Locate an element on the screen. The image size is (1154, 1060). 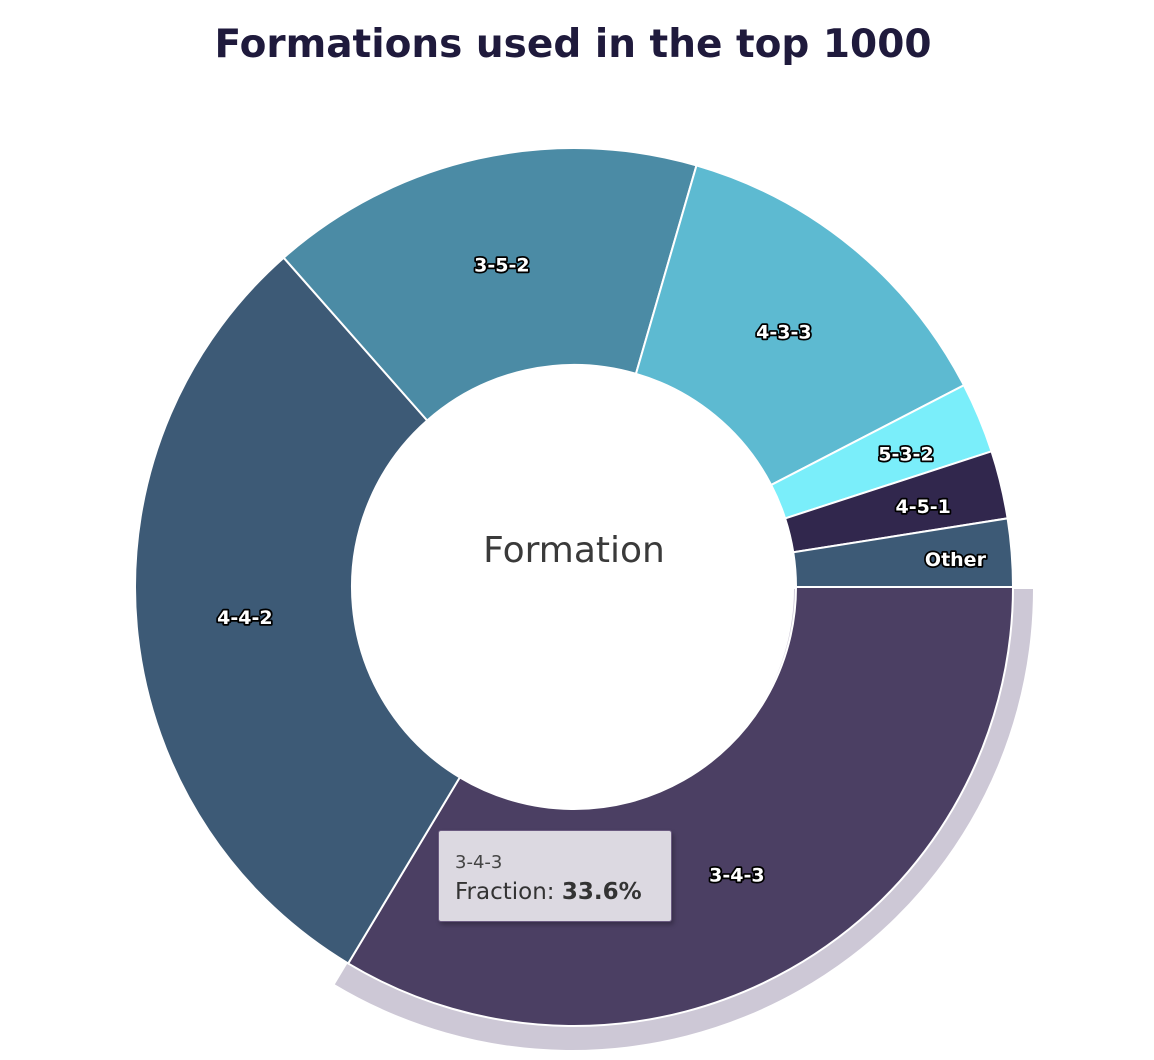
center-label: Formation is located at coordinates (574, 550).